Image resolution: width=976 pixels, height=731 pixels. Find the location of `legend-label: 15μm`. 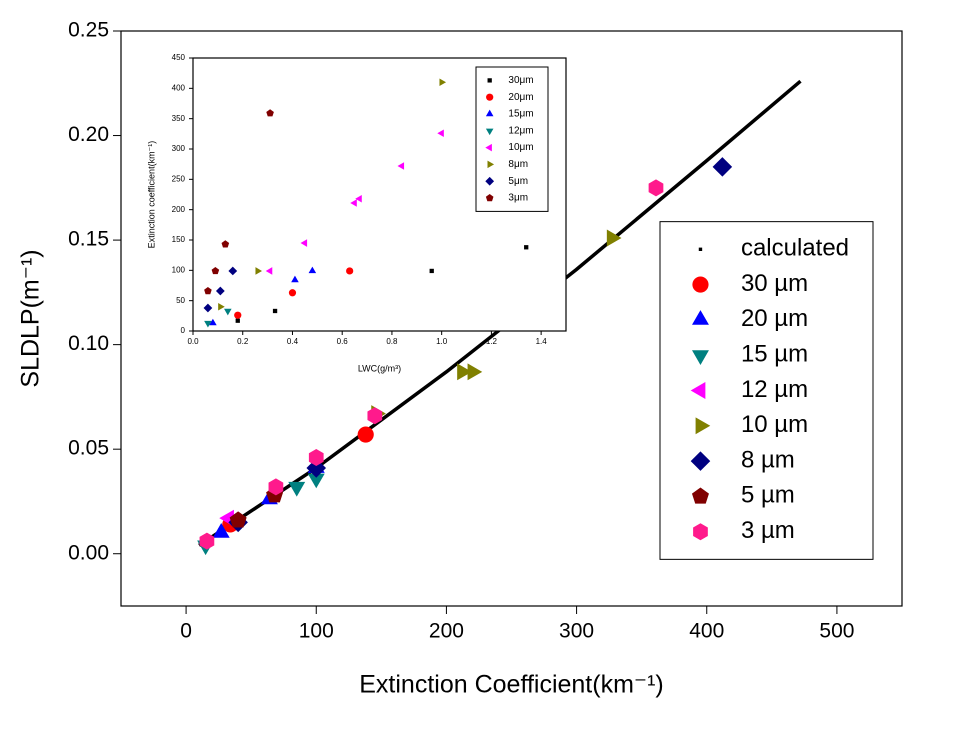

legend-label: 15μm is located at coordinates (520, 114).